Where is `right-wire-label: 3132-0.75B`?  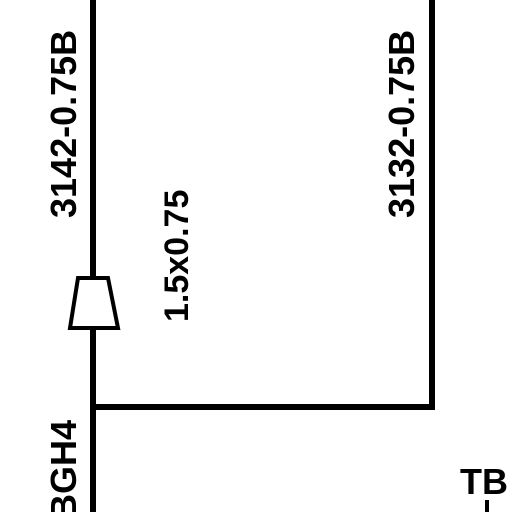 right-wire-label: 3132-0.75B is located at coordinates (401, 124).